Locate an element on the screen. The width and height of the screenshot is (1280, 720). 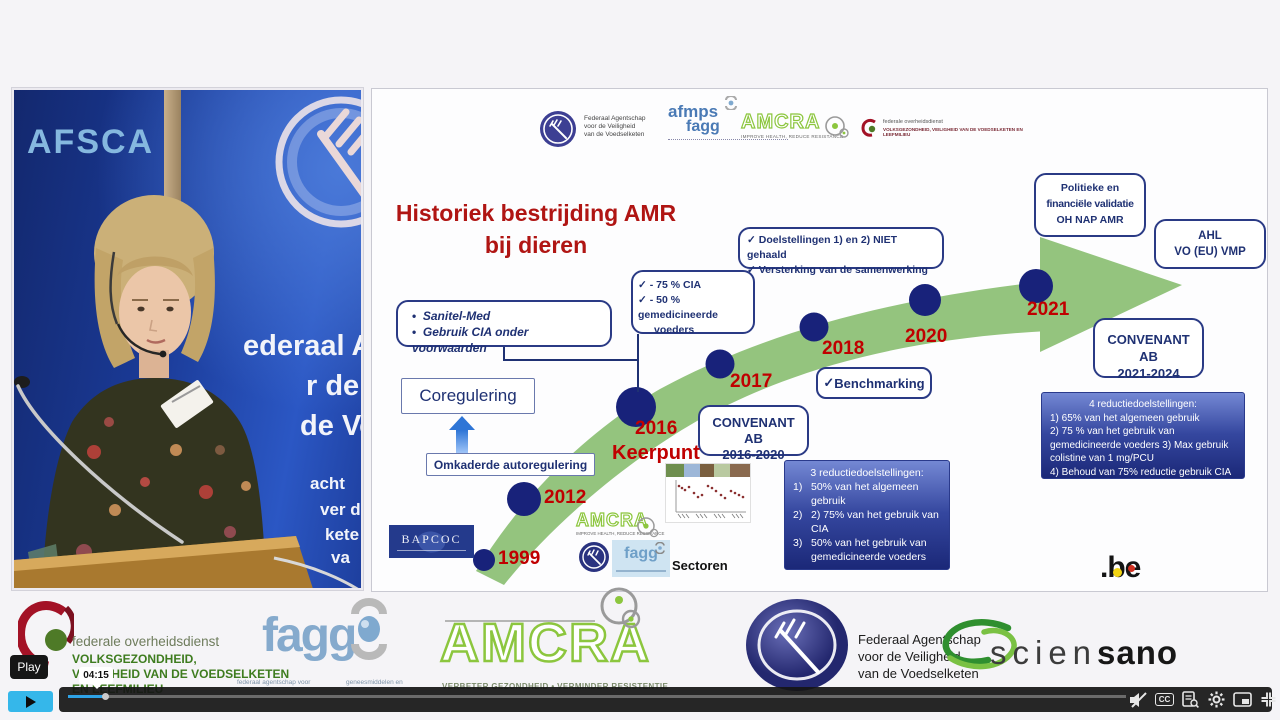
box-coregulering: Coregulering is located at coordinates (468, 396).